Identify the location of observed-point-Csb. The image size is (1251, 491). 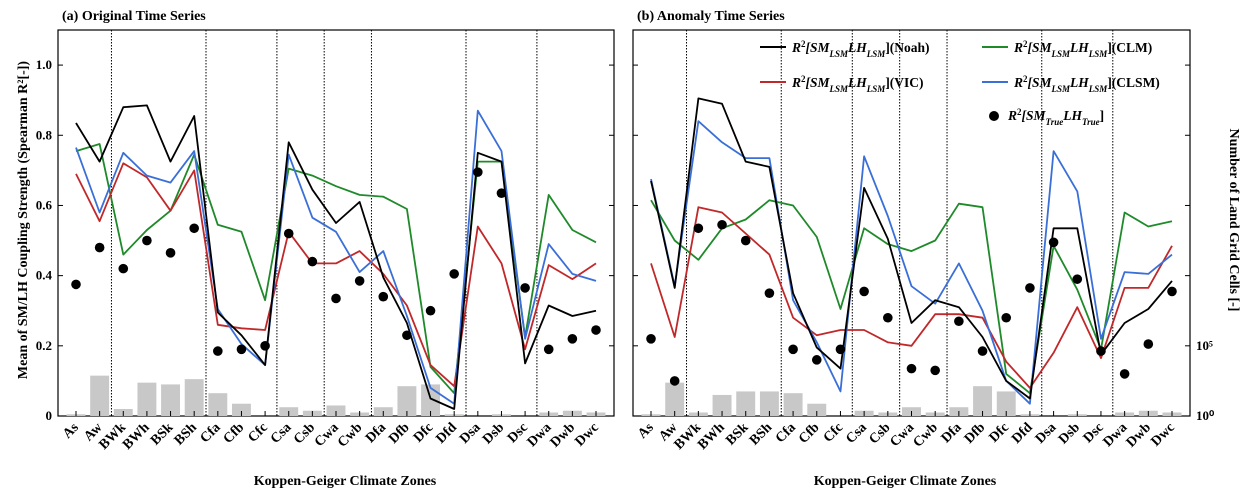
(888, 317).